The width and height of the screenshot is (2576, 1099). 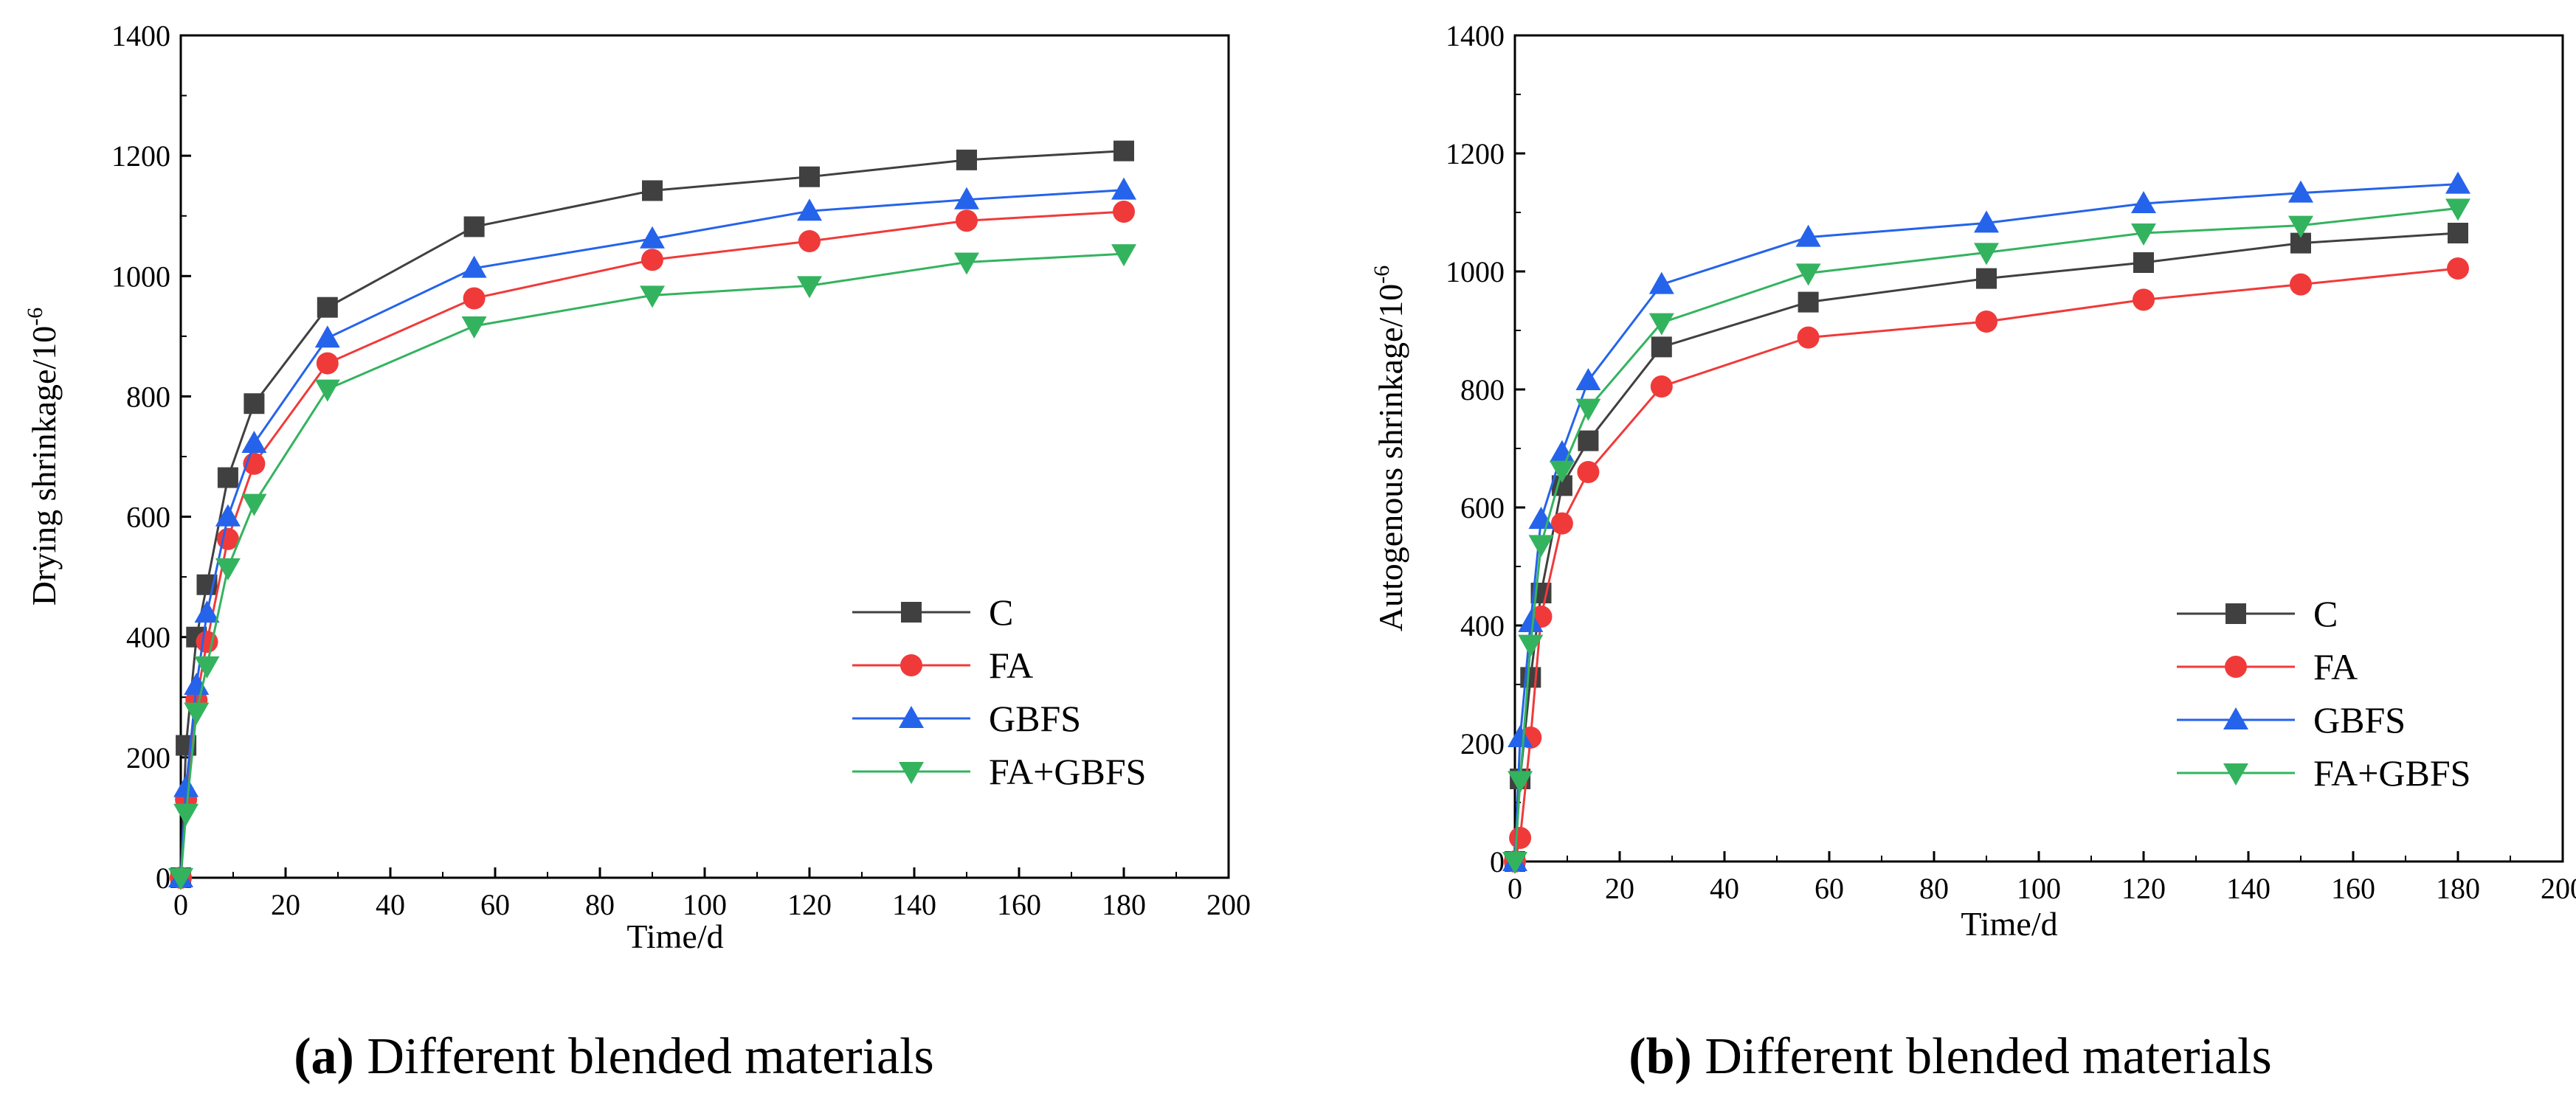 What do you see at coordinates (2458, 888) in the screenshot?
I see `x-tick-label: 180` at bounding box center [2458, 888].